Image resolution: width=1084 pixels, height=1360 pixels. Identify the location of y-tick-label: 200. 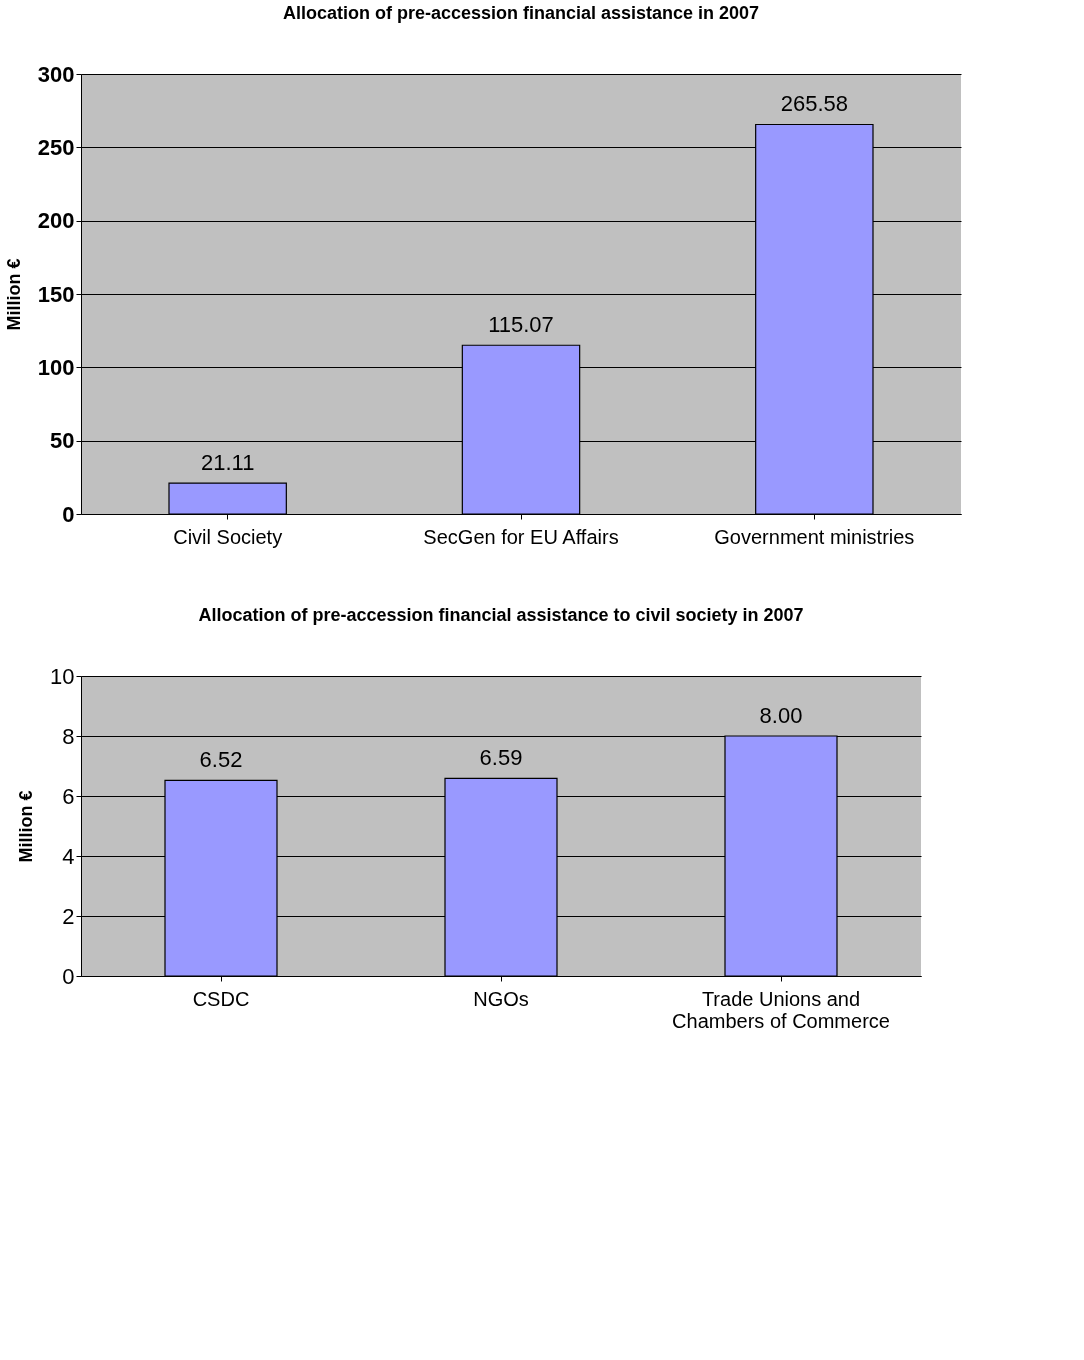
(56, 221).